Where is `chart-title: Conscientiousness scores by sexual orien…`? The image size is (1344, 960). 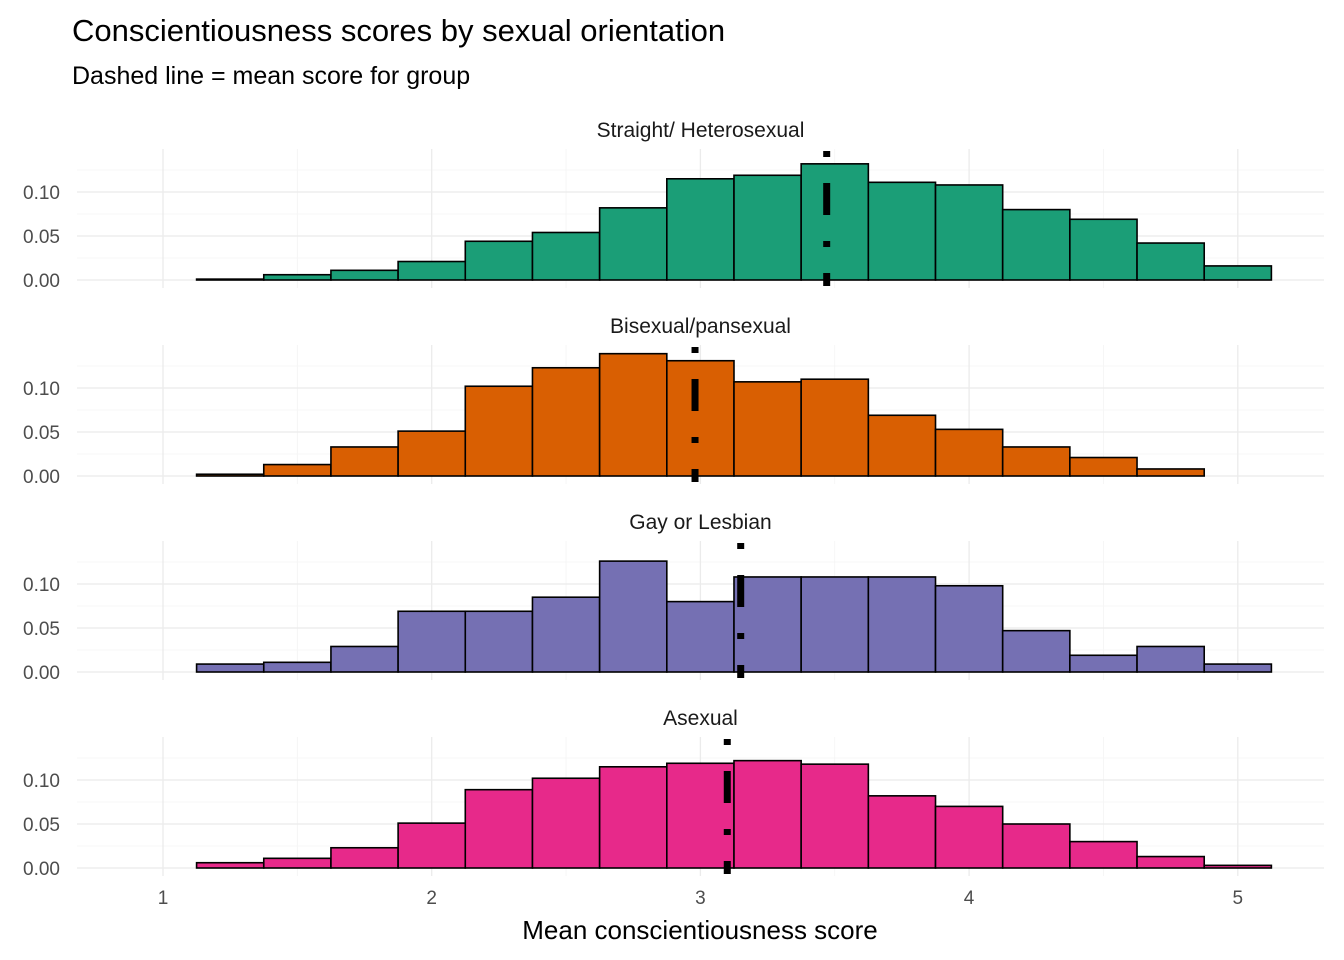 chart-title: Conscientiousness scores by sexual orien… is located at coordinates (398, 30).